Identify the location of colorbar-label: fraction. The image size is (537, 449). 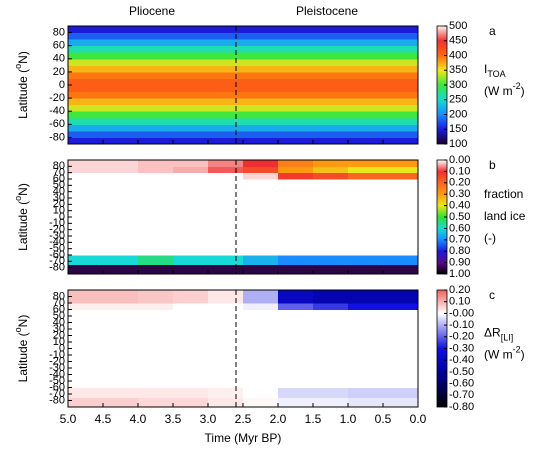
(503, 194).